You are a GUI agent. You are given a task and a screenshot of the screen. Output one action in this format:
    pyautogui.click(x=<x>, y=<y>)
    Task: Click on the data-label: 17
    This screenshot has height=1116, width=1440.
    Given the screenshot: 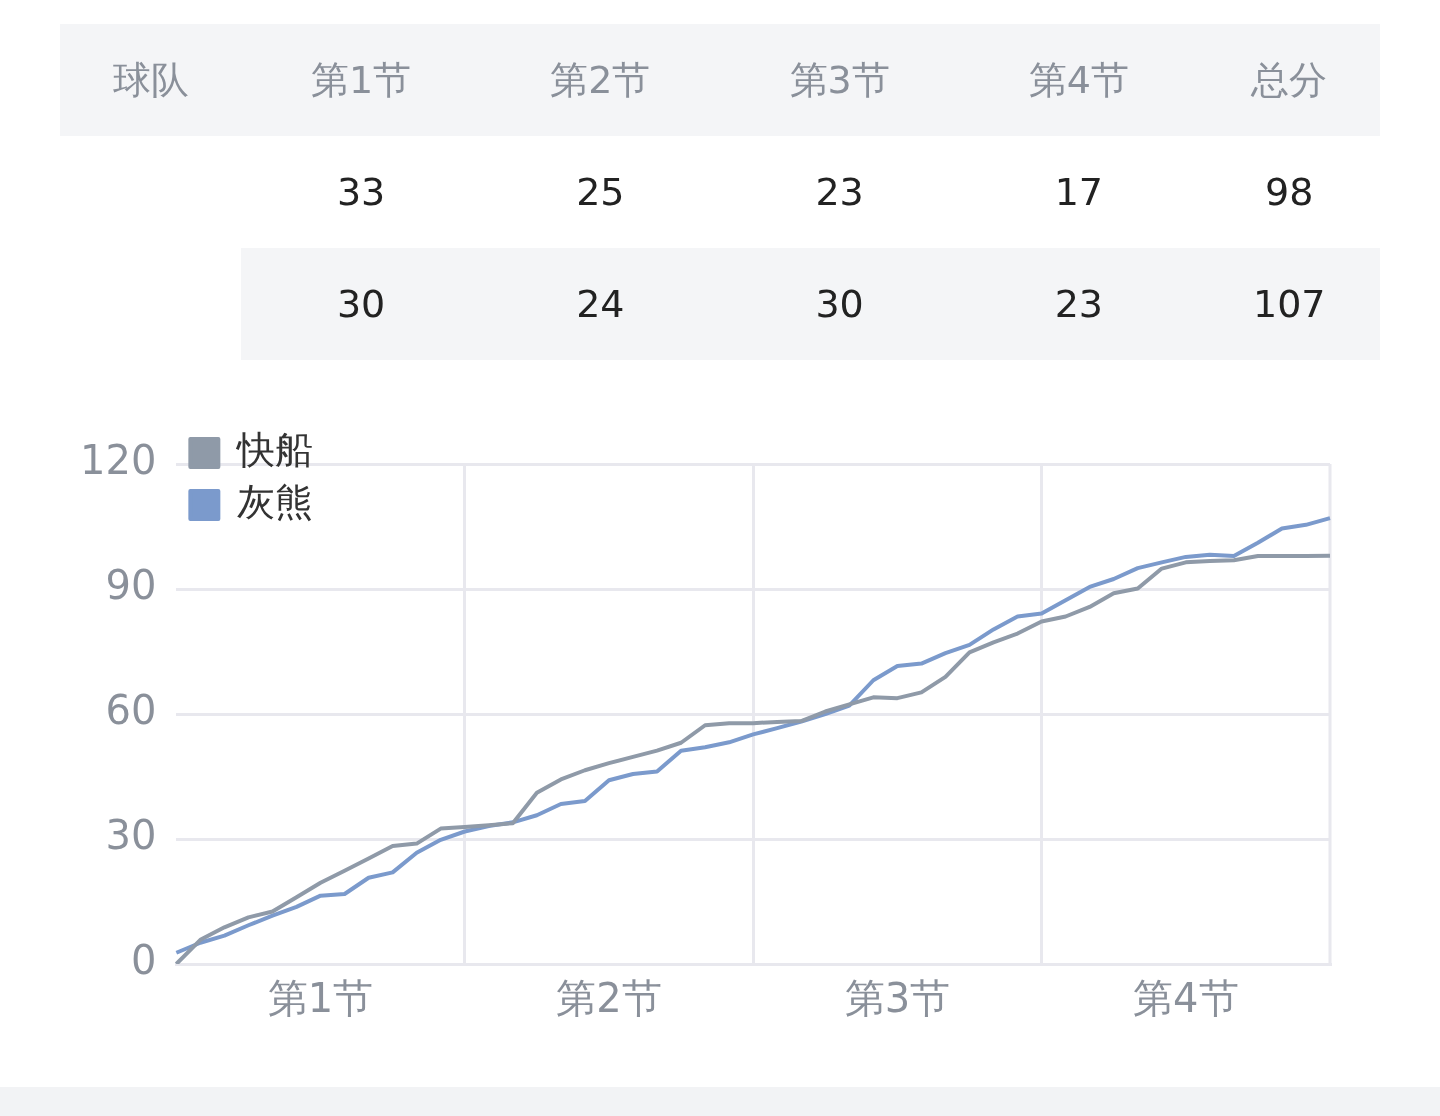 What is the action you would take?
    pyautogui.click(x=1079, y=192)
    